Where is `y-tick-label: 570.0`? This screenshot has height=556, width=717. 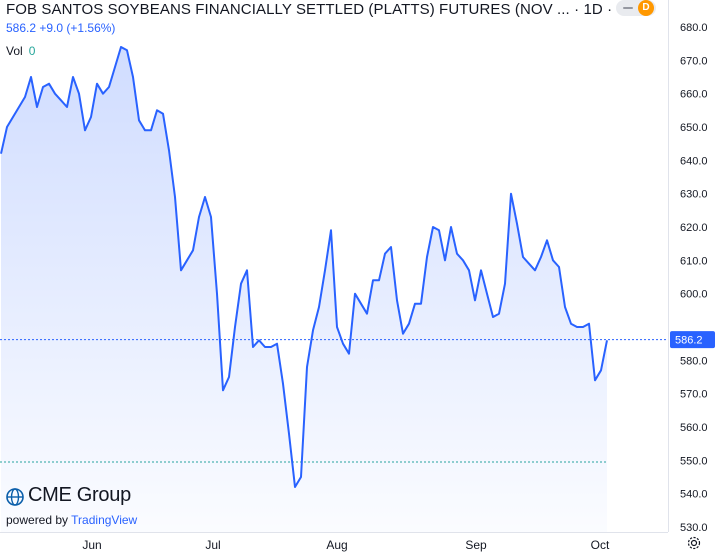 y-tick-label: 570.0 is located at coordinates (694, 395).